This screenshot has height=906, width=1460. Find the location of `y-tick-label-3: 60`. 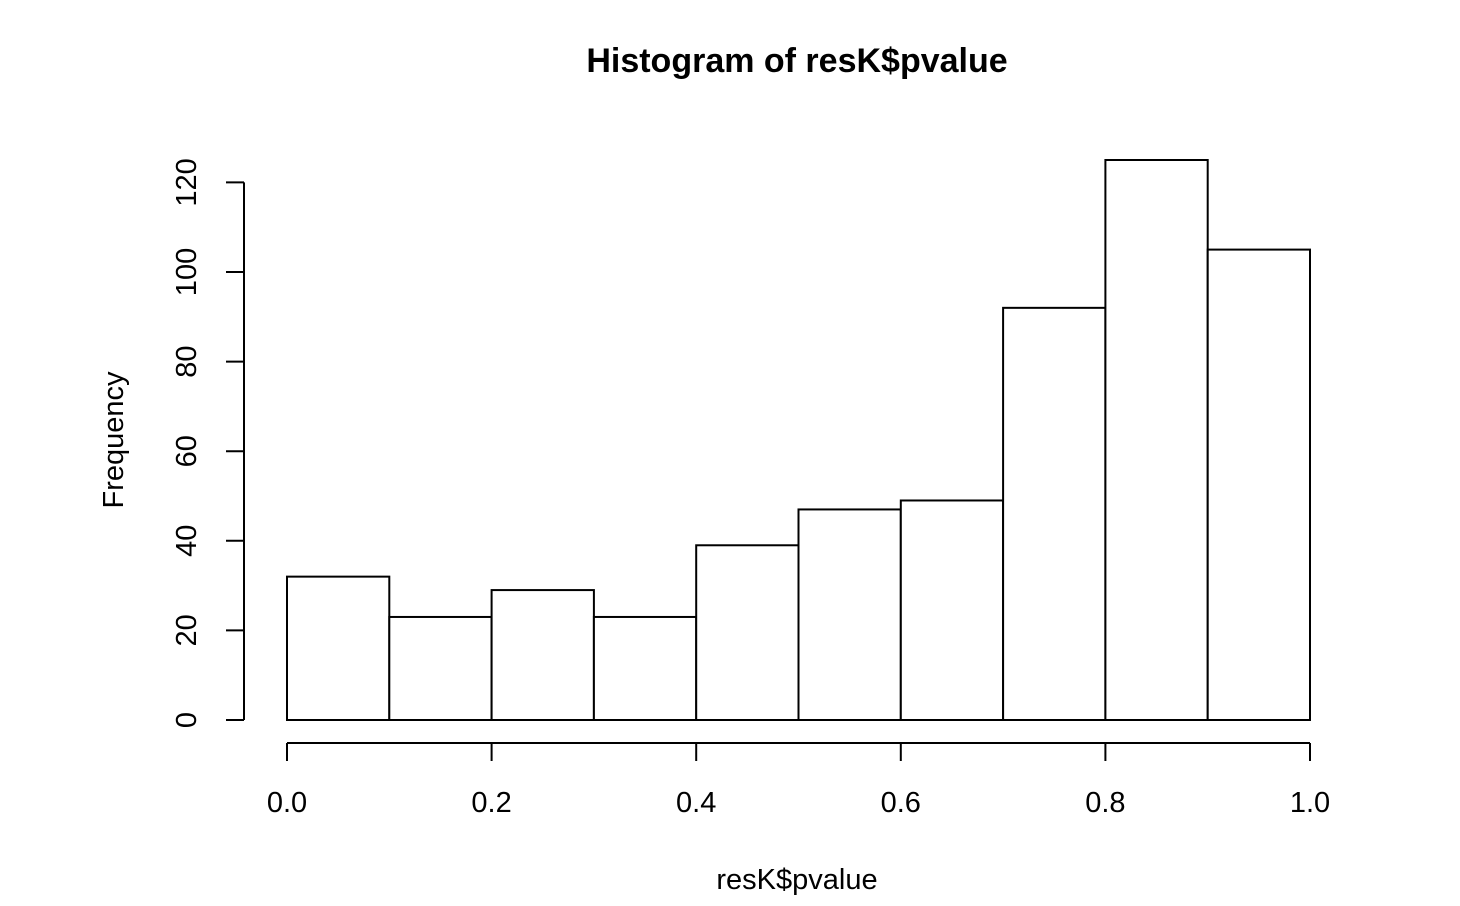

y-tick-label-3: 60 is located at coordinates (187, 451).